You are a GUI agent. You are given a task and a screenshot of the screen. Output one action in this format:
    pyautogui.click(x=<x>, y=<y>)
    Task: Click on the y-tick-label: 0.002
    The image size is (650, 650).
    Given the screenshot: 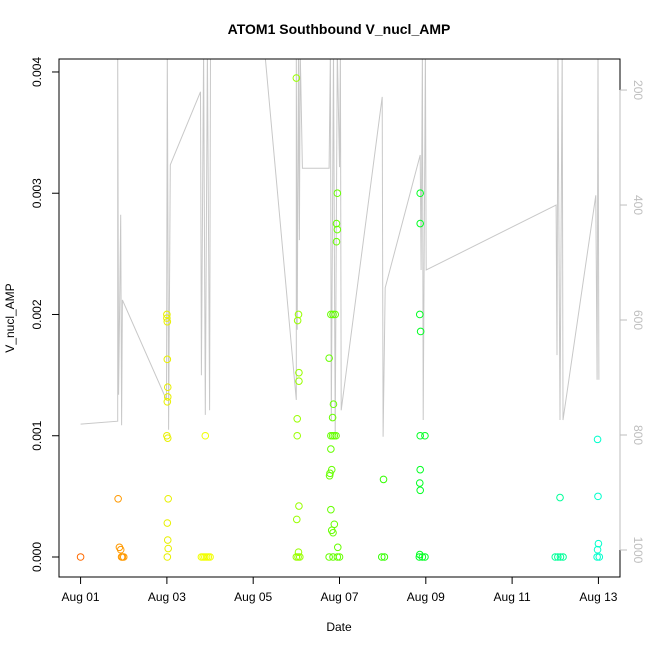 What is the action you would take?
    pyautogui.click(x=37, y=314)
    